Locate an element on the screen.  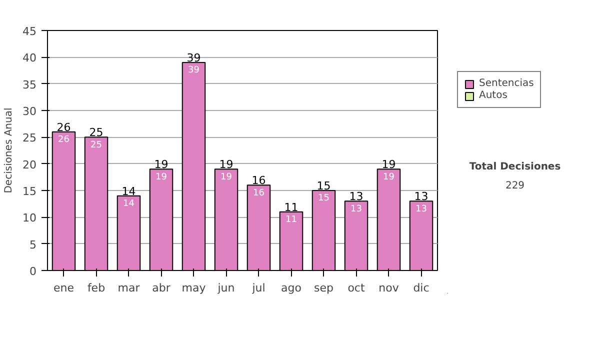
total-label: 26 is located at coordinates (63, 127).